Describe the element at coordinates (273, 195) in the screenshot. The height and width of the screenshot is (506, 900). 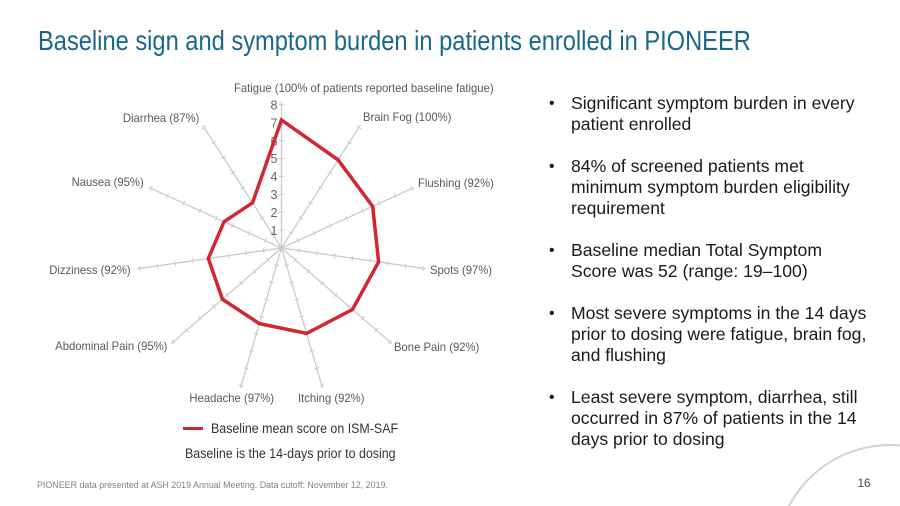
I see `svg-text: 3` at that location.